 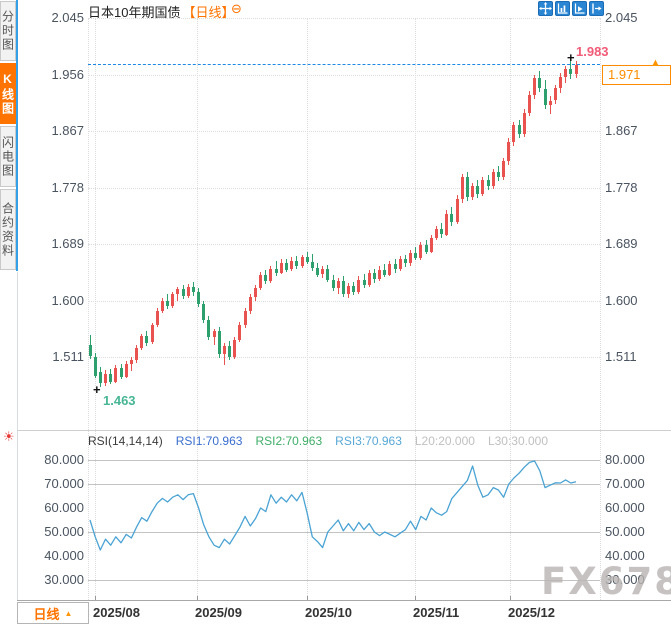 What do you see at coordinates (596, 8) in the screenshot?
I see `shift-axis-right-icon` at bounding box center [596, 8].